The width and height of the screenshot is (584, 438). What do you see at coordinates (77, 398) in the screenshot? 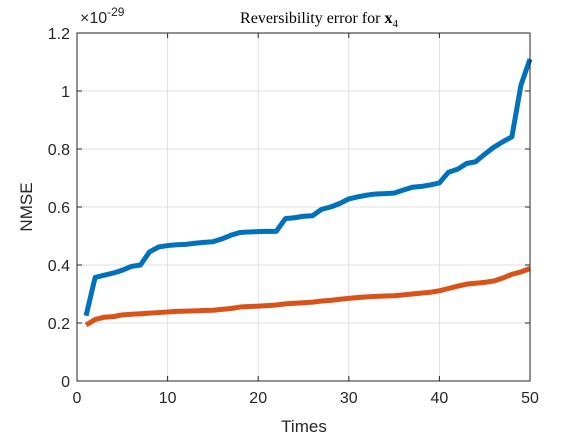
I see `x-tick-label: 0` at bounding box center [77, 398].